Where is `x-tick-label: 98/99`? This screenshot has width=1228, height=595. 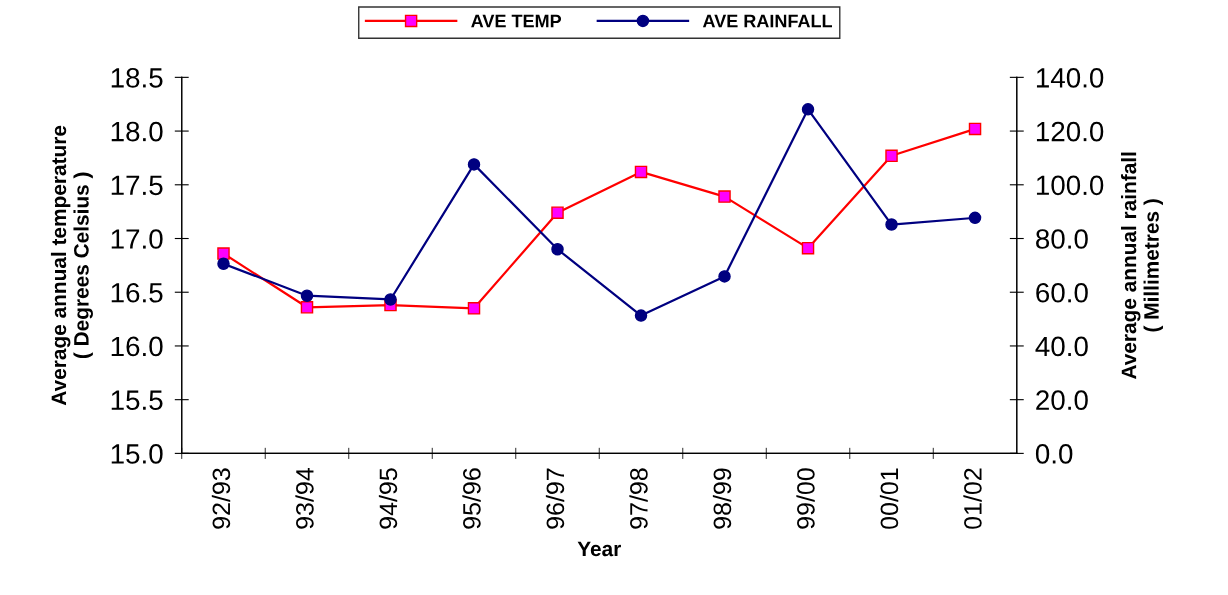
x-tick-label: 98/99 is located at coordinates (722, 498).